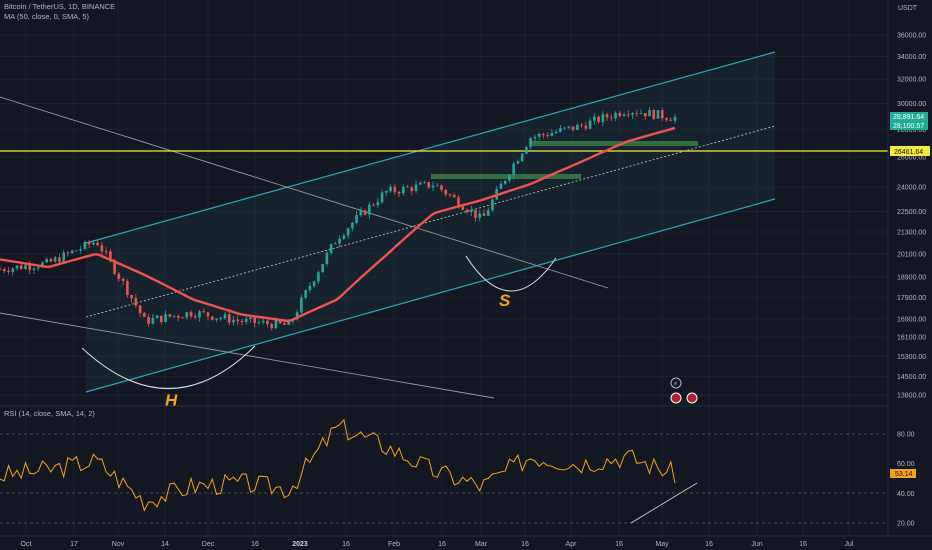  Describe the element at coordinates (911, 377) in the screenshot. I see `y-tick-15: 14500.00` at that location.